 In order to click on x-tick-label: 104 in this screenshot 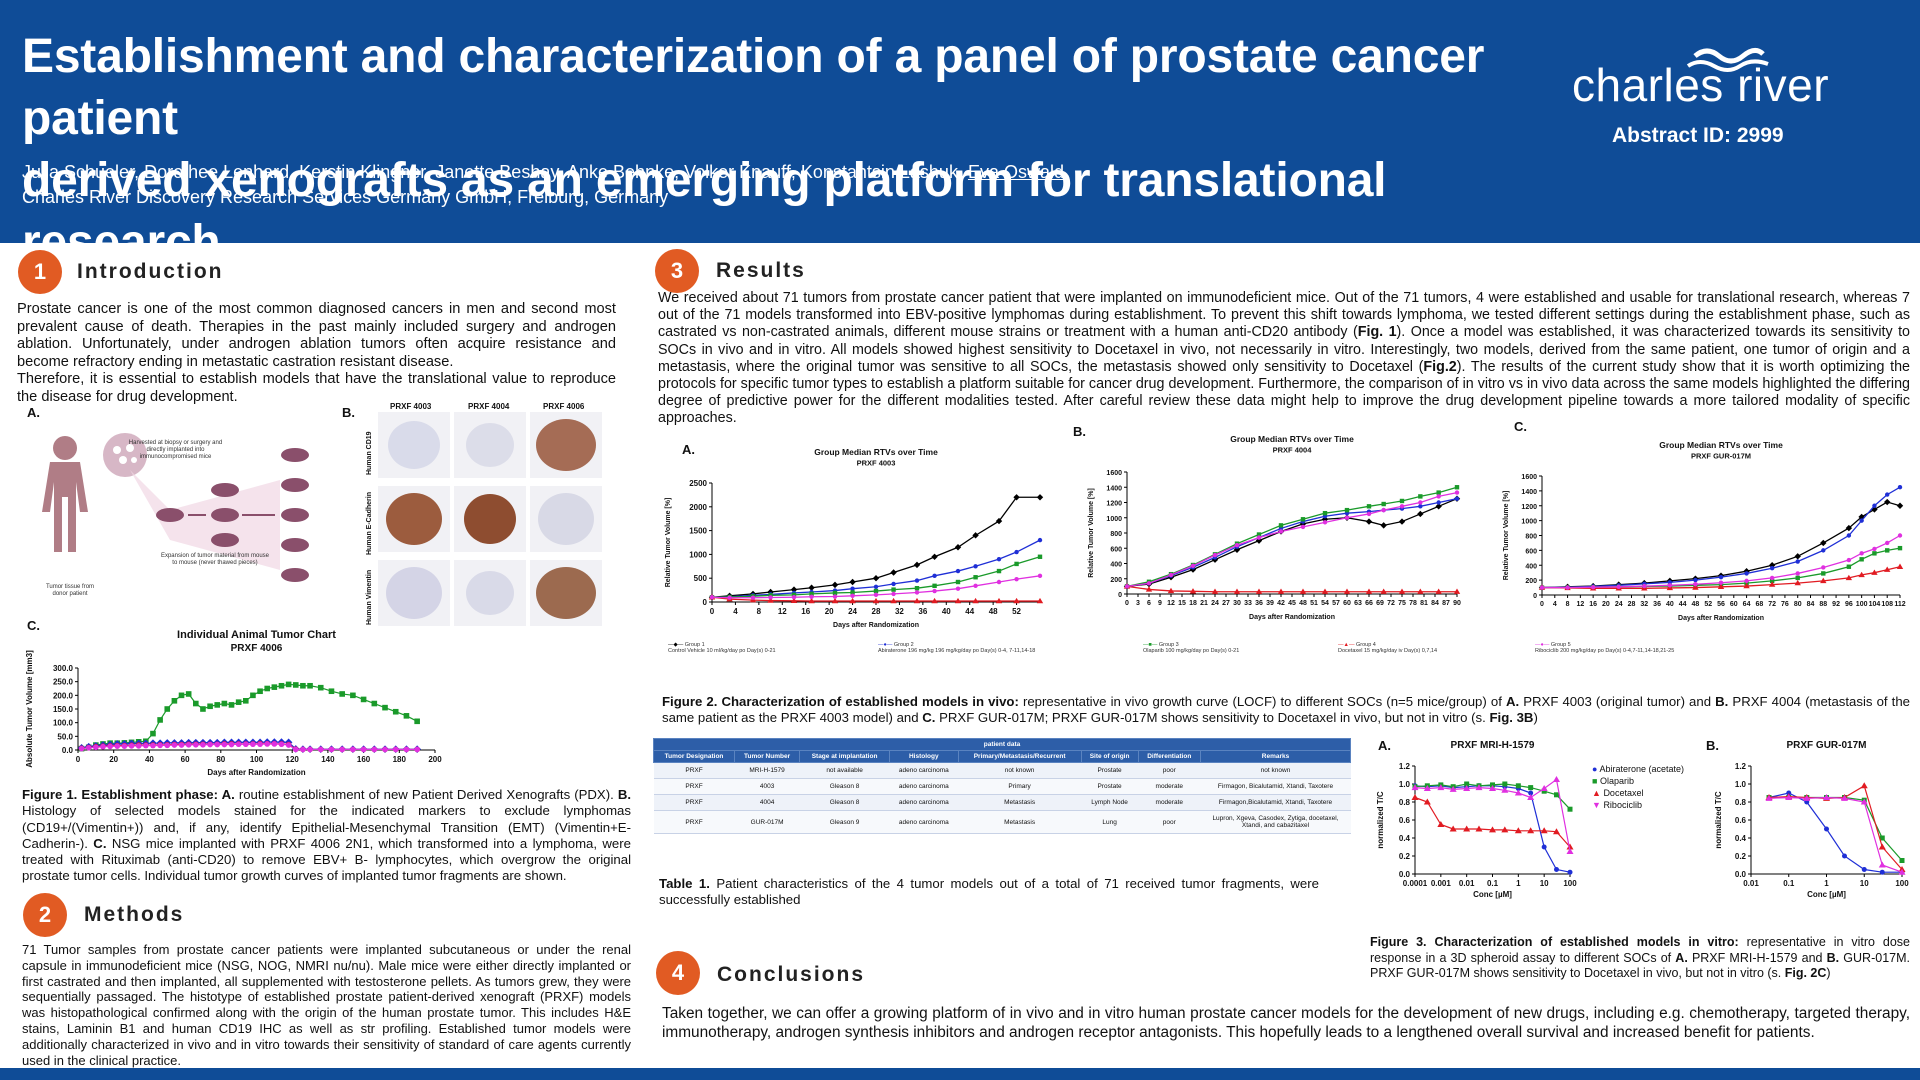, I will do `click(1875, 604)`.